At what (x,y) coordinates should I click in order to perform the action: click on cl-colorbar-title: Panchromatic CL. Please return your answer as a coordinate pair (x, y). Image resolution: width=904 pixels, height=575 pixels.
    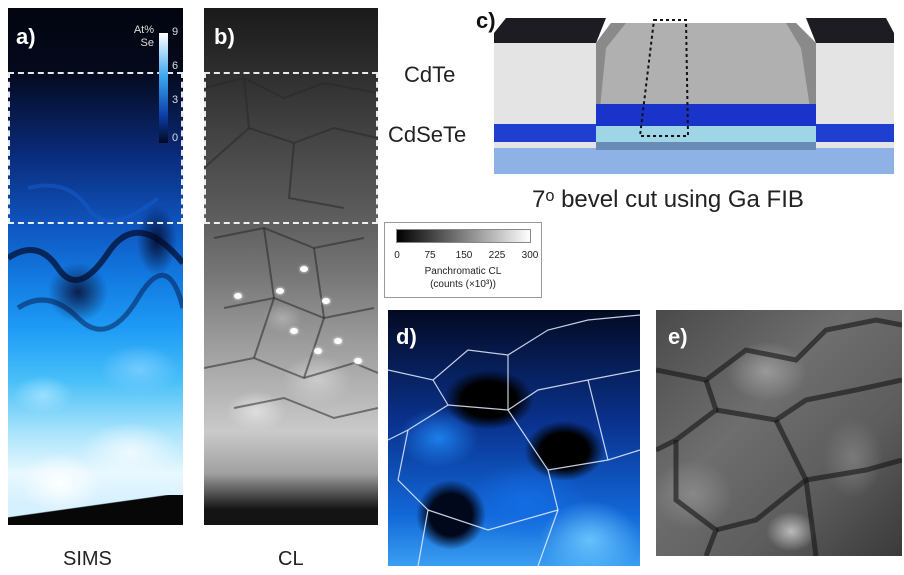
    Looking at the image, I should click on (463, 271).